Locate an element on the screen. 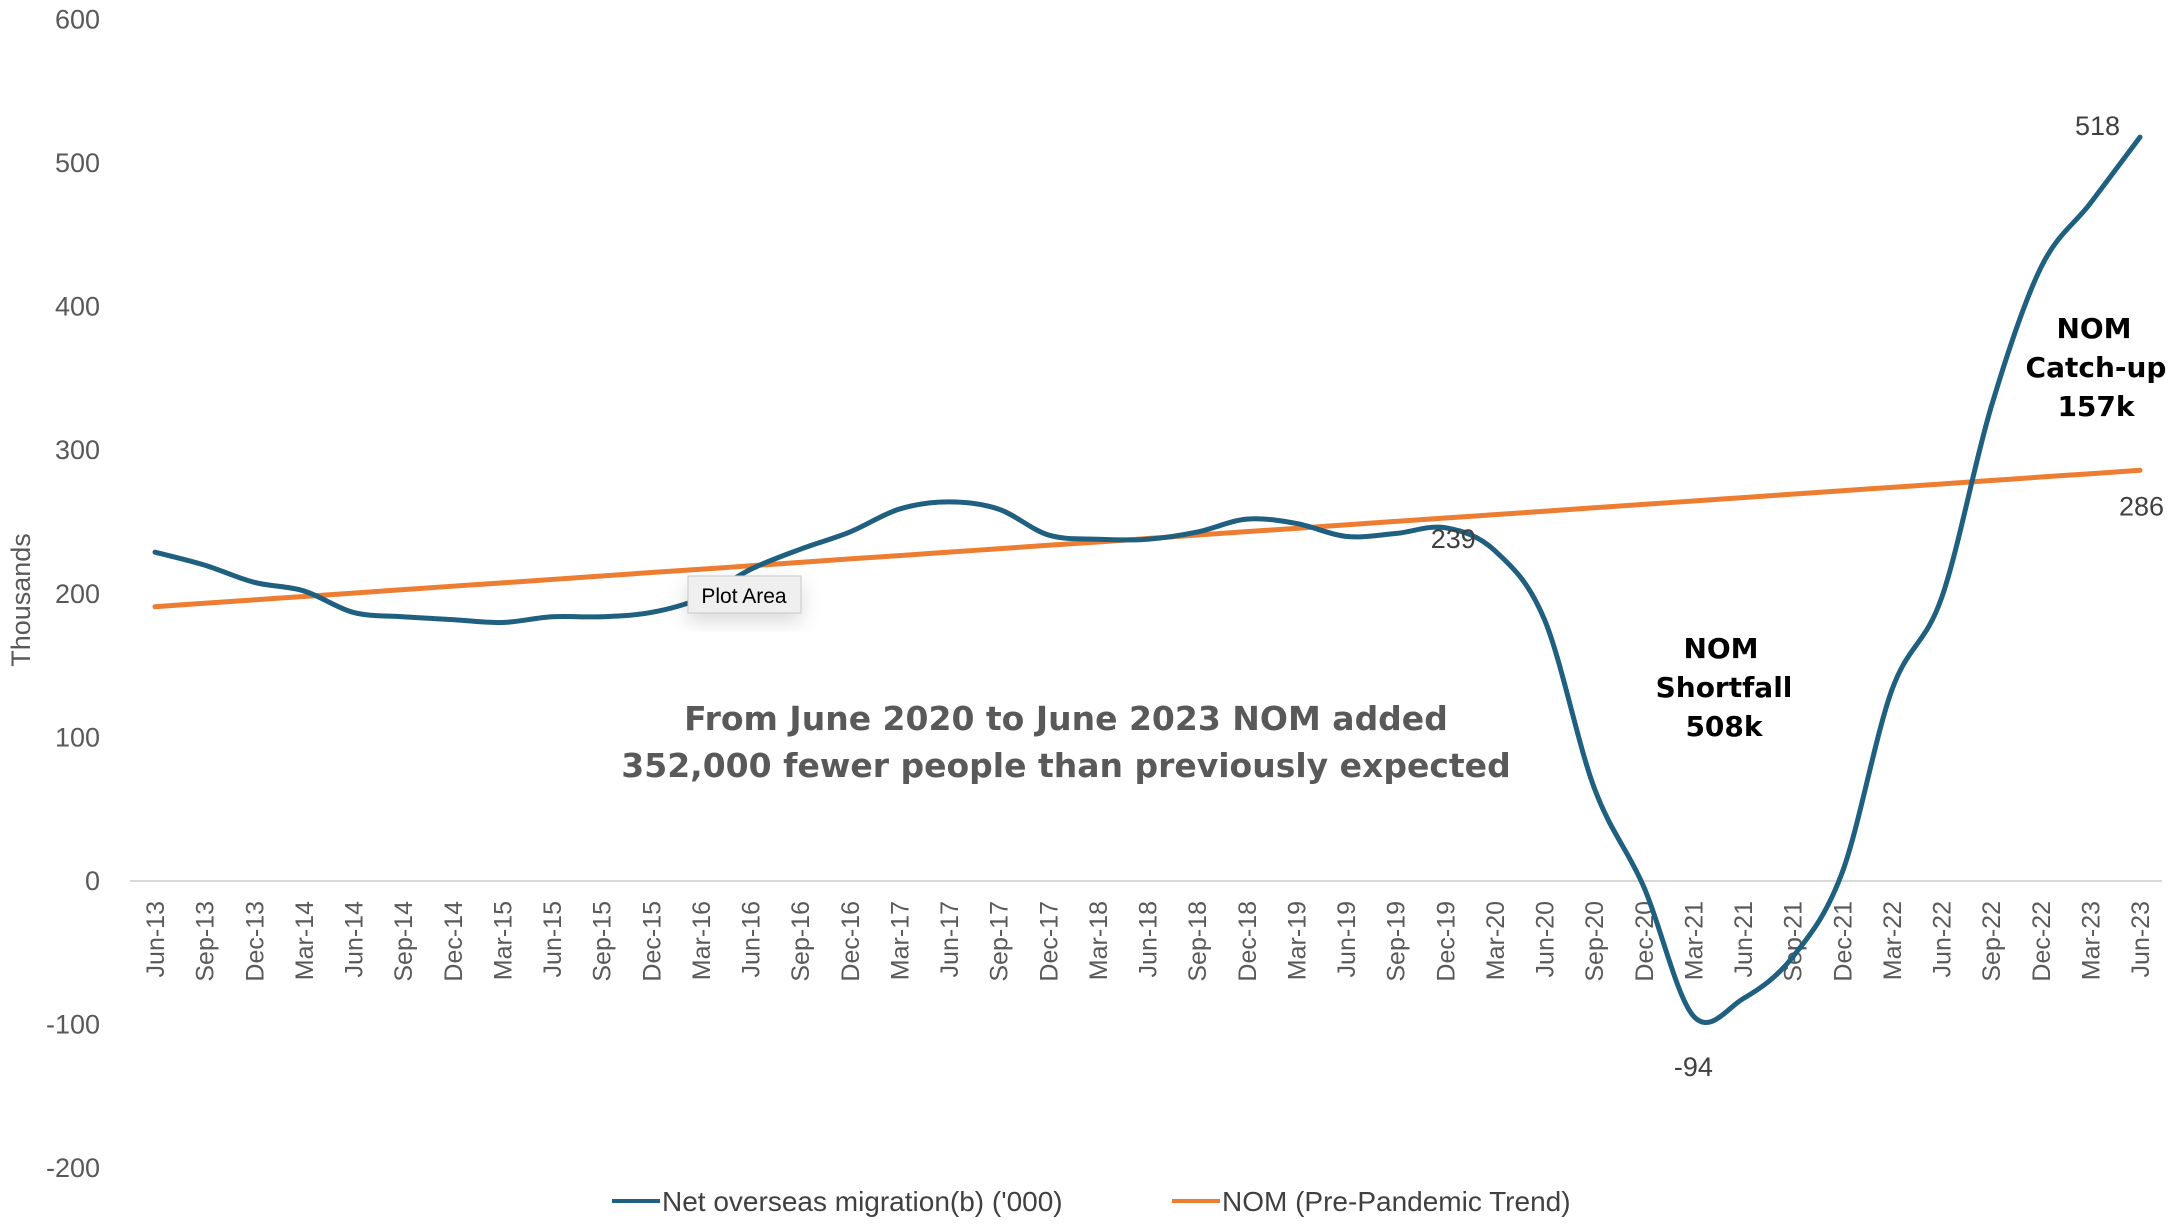 Image resolution: width=2182 pixels, height=1231 pixels. legend-item-nom: Net overseas migration(b) ('000) is located at coordinates (837, 1201).